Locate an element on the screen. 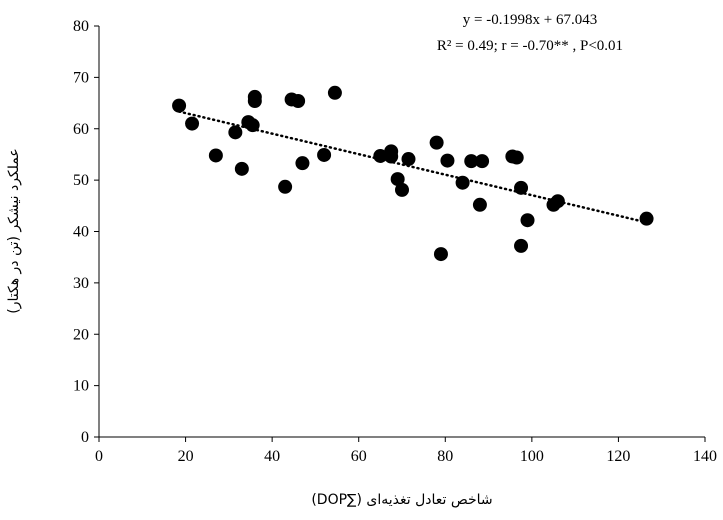 This screenshot has width=723, height=520. y-axis-title: عملکرد نیشکر (تن در هکتار) is located at coordinates (14, 230).